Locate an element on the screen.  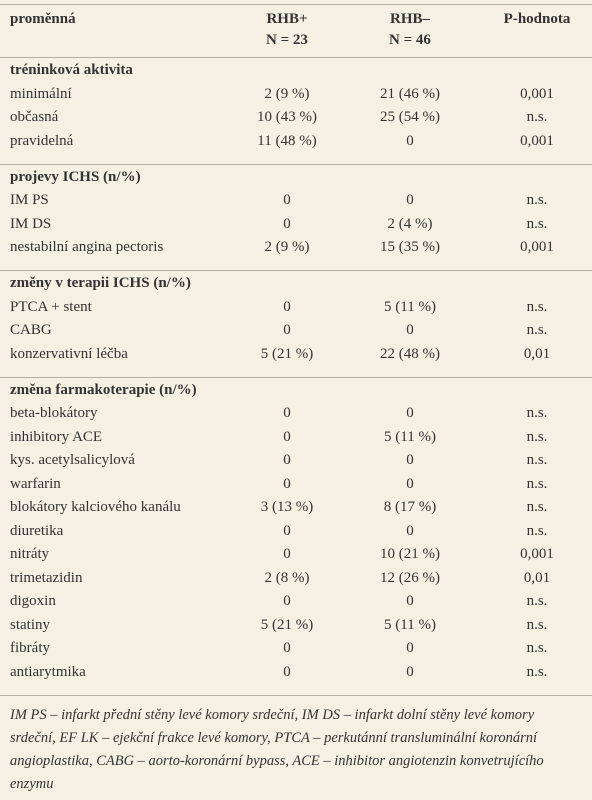
section-title: tréninková aktivita is located at coordinates (71, 70).